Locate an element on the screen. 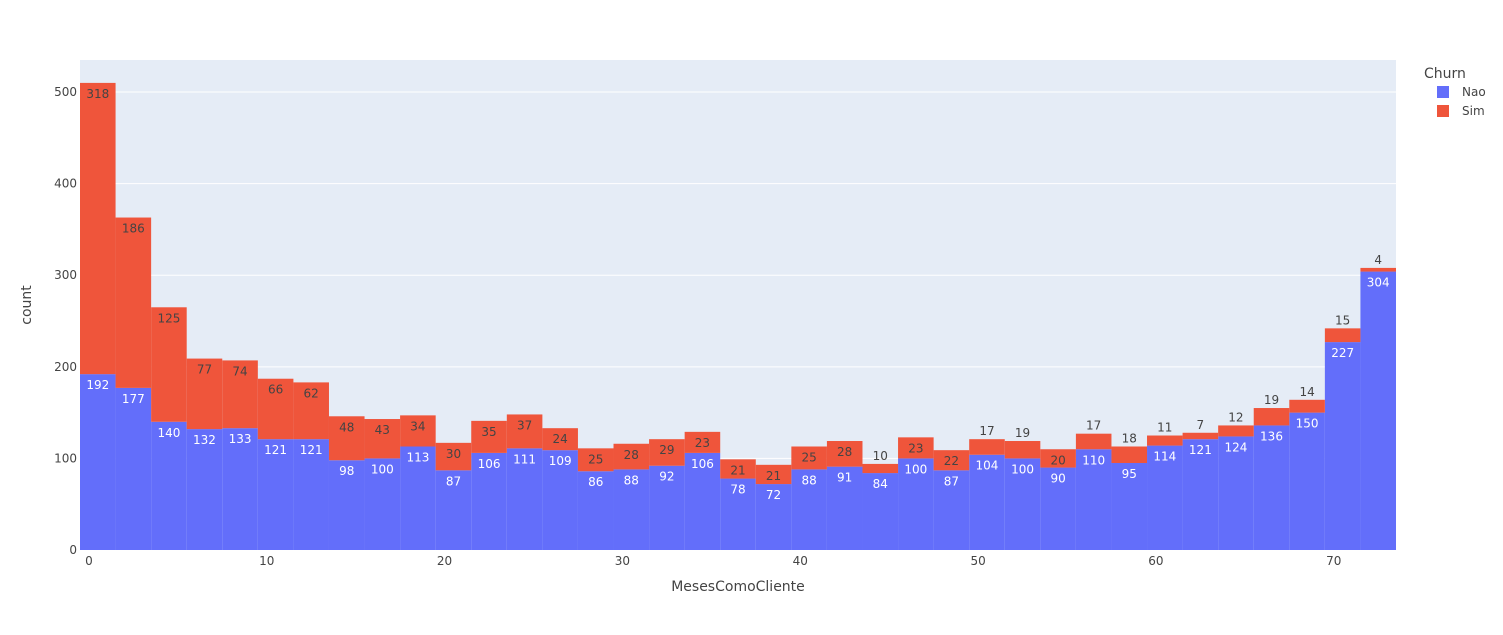 This screenshot has height=635, width=1503. bar-label-sim: 14 is located at coordinates (1306, 392).